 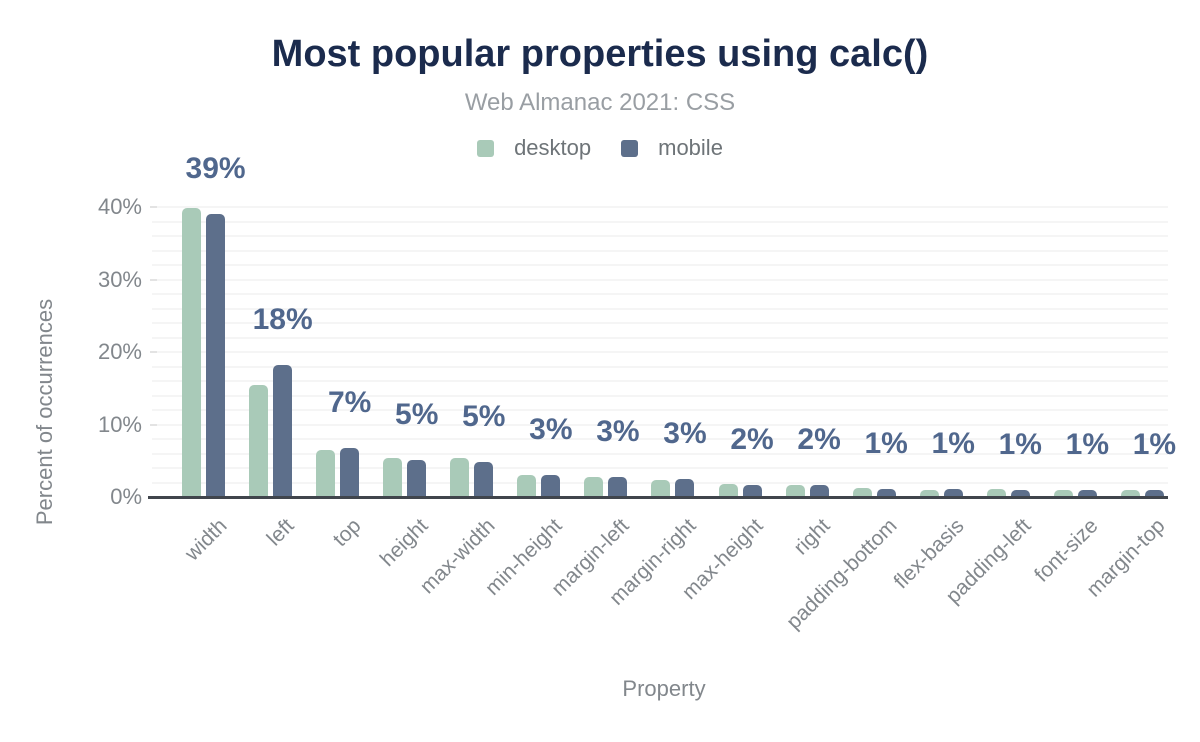 I want to click on bar-value-label: 7%, so click(x=349, y=402).